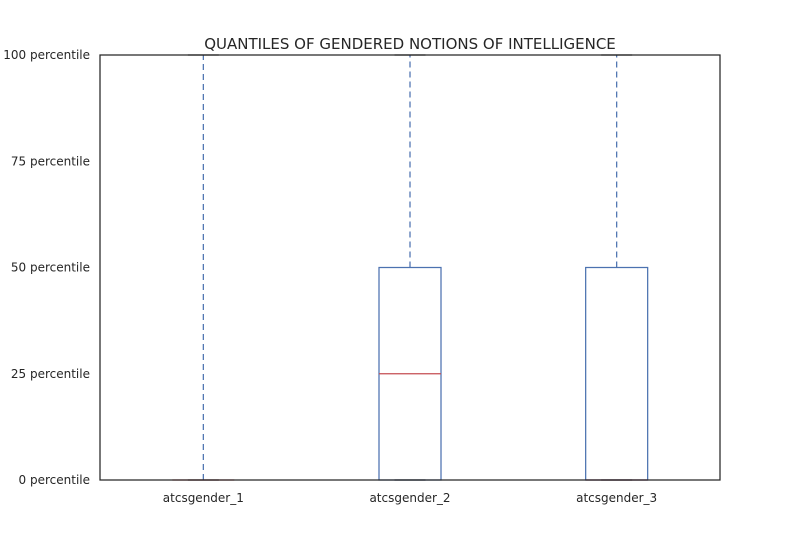  What do you see at coordinates (50, 374) in the screenshot?
I see `y-tick-label: 25 percentile` at bounding box center [50, 374].